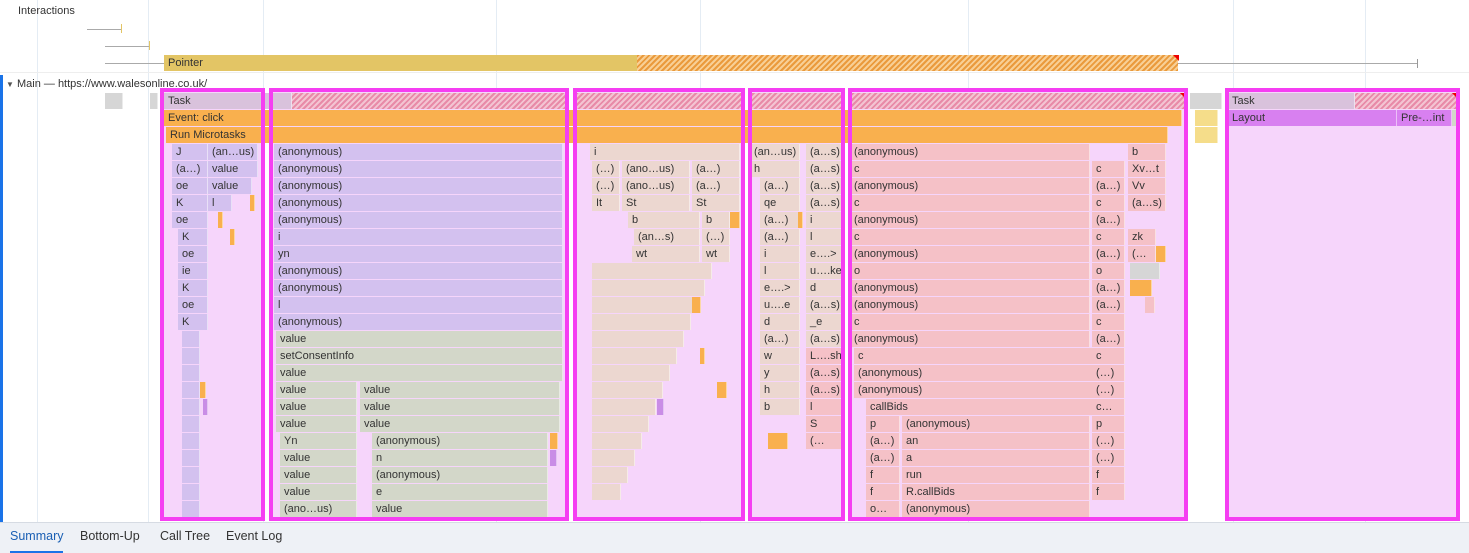  I want to click on flame-block: Event: click, so click(673, 118).